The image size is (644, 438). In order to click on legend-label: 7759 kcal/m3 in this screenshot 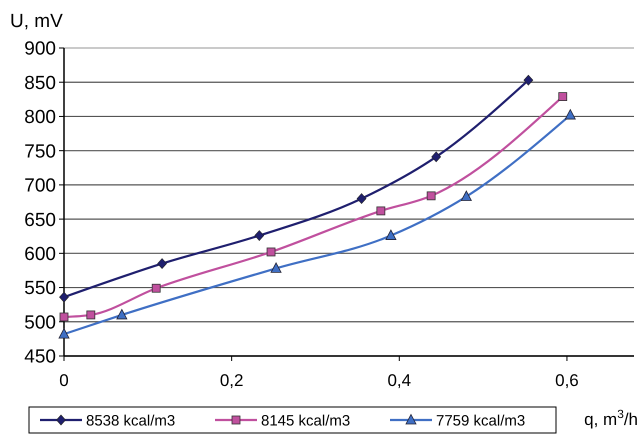, I will do `click(481, 421)`.